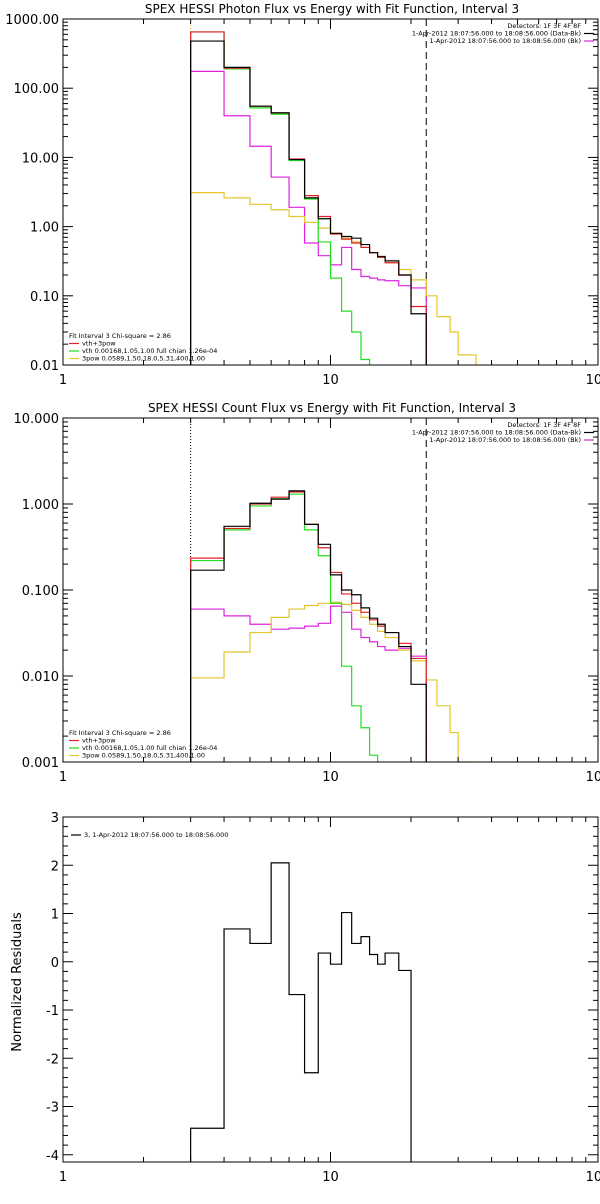 Image resolution: width=600 pixels, height=1204 pixels. Describe the element at coordinates (44, 366) in the screenshot. I see `photon-flux-y-tick-label: 0.01` at that location.